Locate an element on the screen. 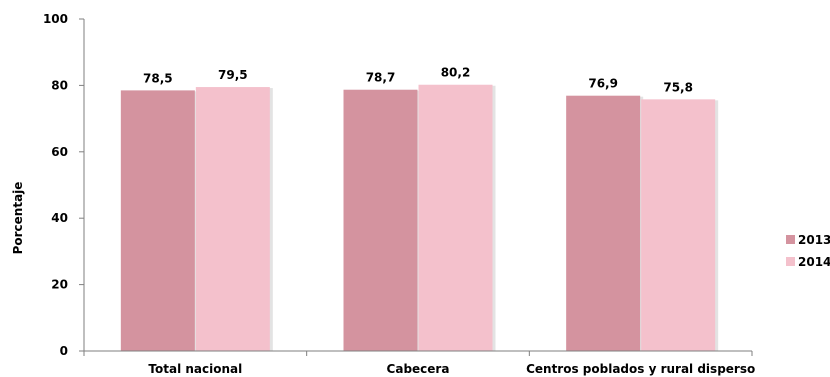  legend-label: 2013 is located at coordinates (814, 240).